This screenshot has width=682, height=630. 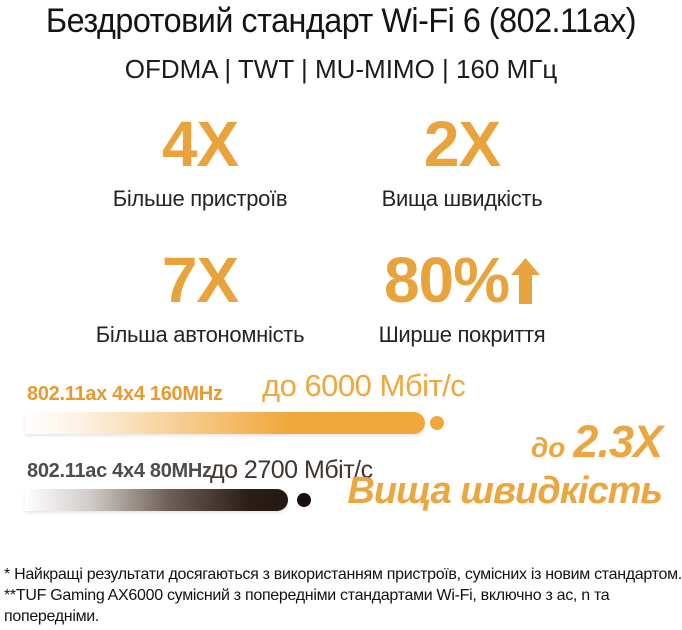 What do you see at coordinates (125, 394) in the screenshot?
I see `bar-label-ax: 802.11ax 4x4 160MHz` at bounding box center [125, 394].